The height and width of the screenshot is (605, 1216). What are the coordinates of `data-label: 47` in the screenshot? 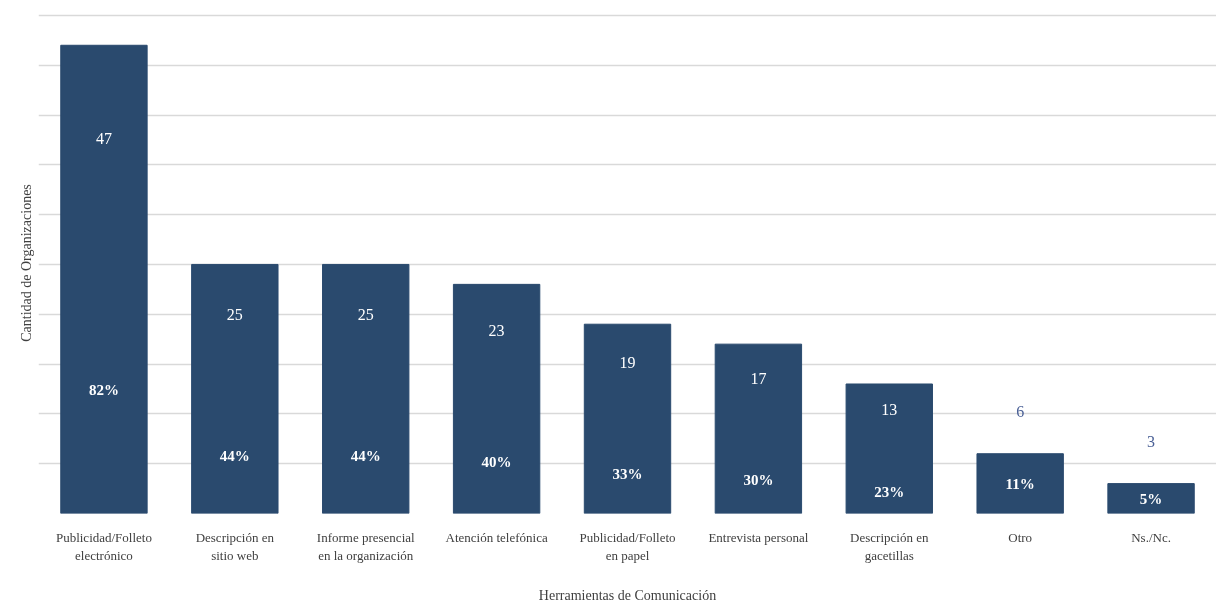 It's located at (103, 139).